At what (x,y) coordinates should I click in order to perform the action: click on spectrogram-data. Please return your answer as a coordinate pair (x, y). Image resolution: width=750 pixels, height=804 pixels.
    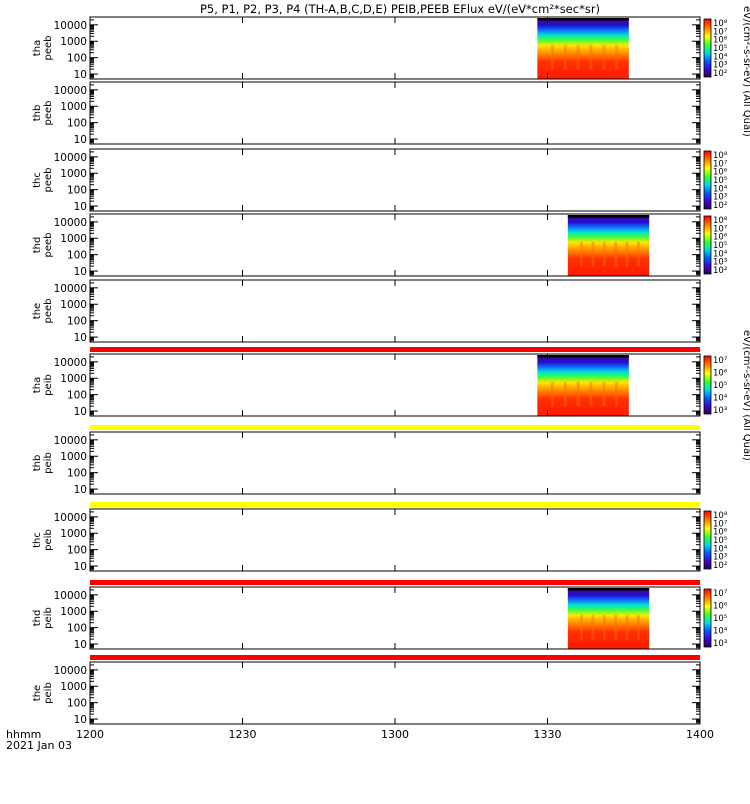
    Looking at the image, I should click on (608, 245).